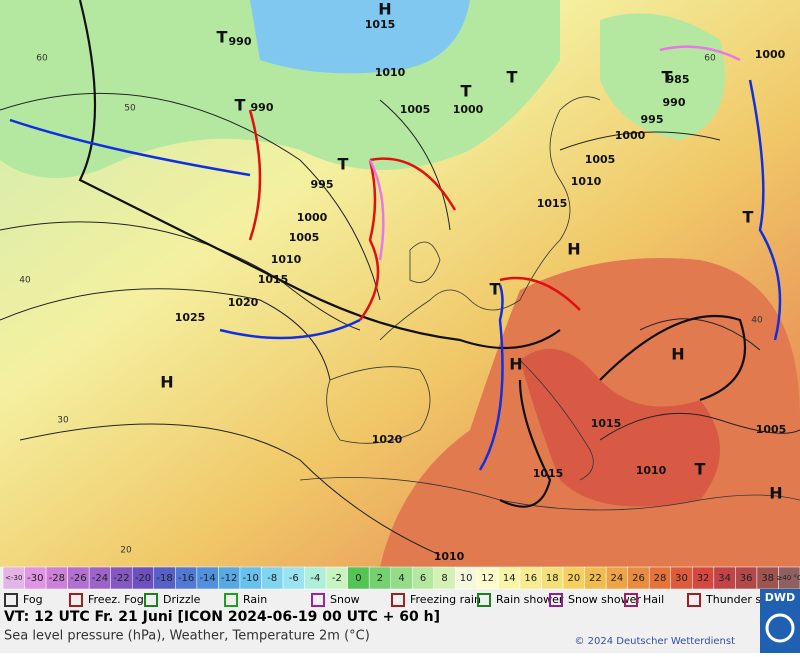 This screenshot has width=800, height=657. I want to click on latitude-label: 50, so click(130, 109).